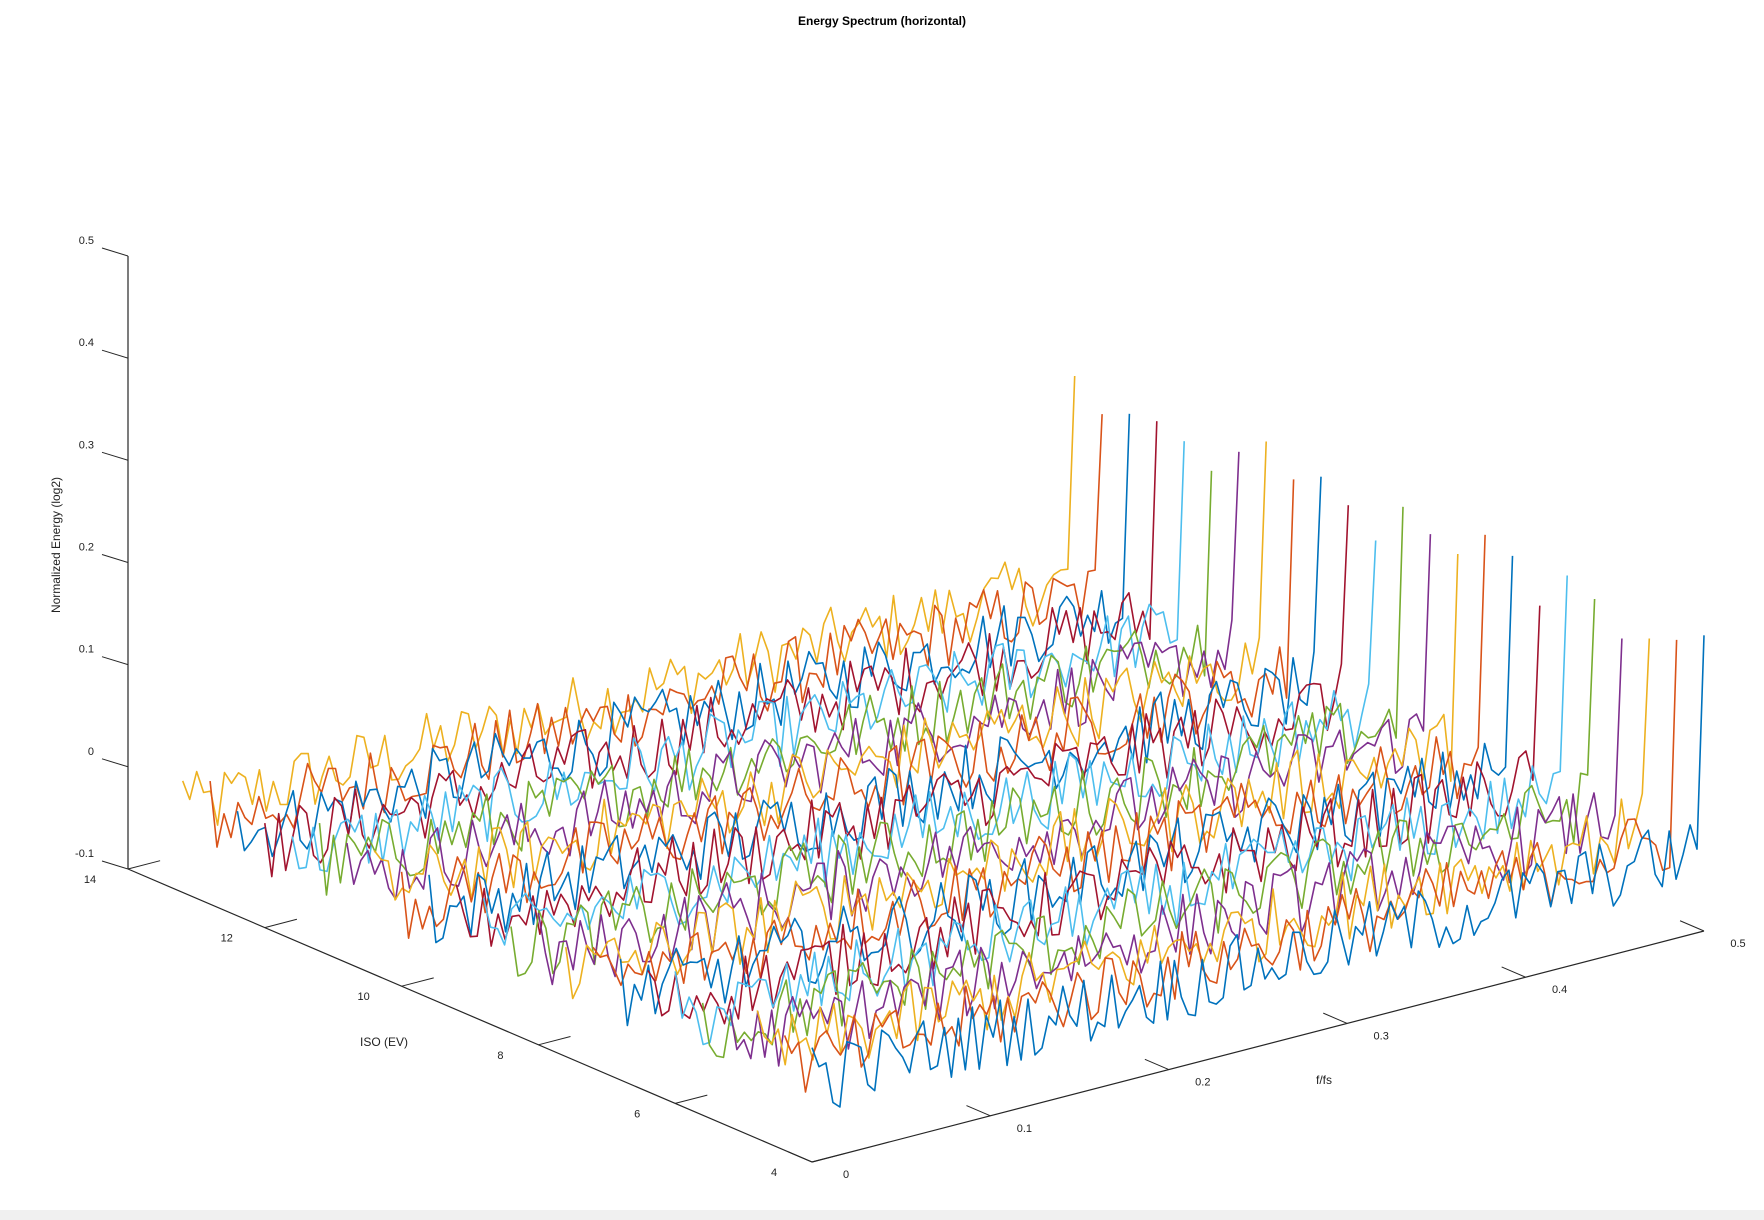 The width and height of the screenshot is (1764, 1220). I want to click on z-tick-label: 0, so click(91, 752).